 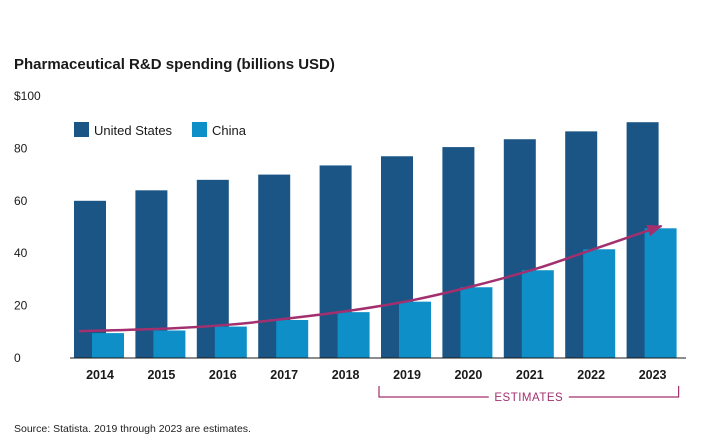 What do you see at coordinates (476, 322) in the screenshot?
I see `bar-china-2020` at bounding box center [476, 322].